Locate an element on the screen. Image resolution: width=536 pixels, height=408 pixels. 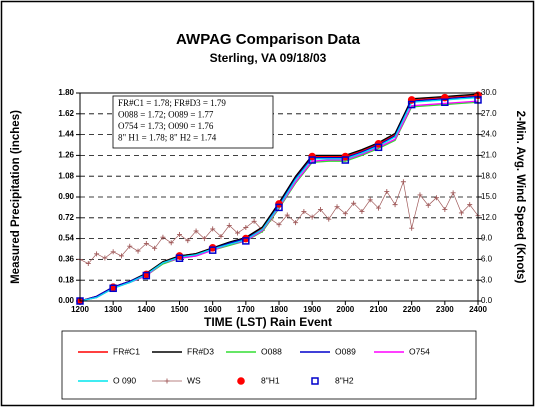
x-axis-label: TIME (LST) Rain Event is located at coordinates (268, 322).